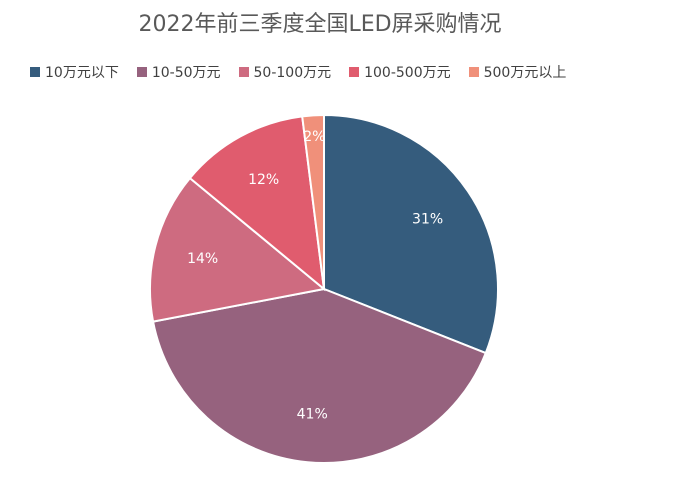 The width and height of the screenshot is (684, 479). I want to click on legend-item: 50-100万元, so click(285, 72).